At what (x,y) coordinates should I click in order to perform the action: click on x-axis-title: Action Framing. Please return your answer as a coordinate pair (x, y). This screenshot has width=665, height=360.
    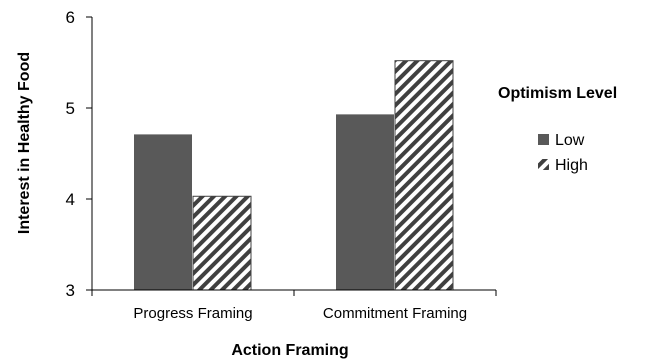
    Looking at the image, I should click on (289, 350).